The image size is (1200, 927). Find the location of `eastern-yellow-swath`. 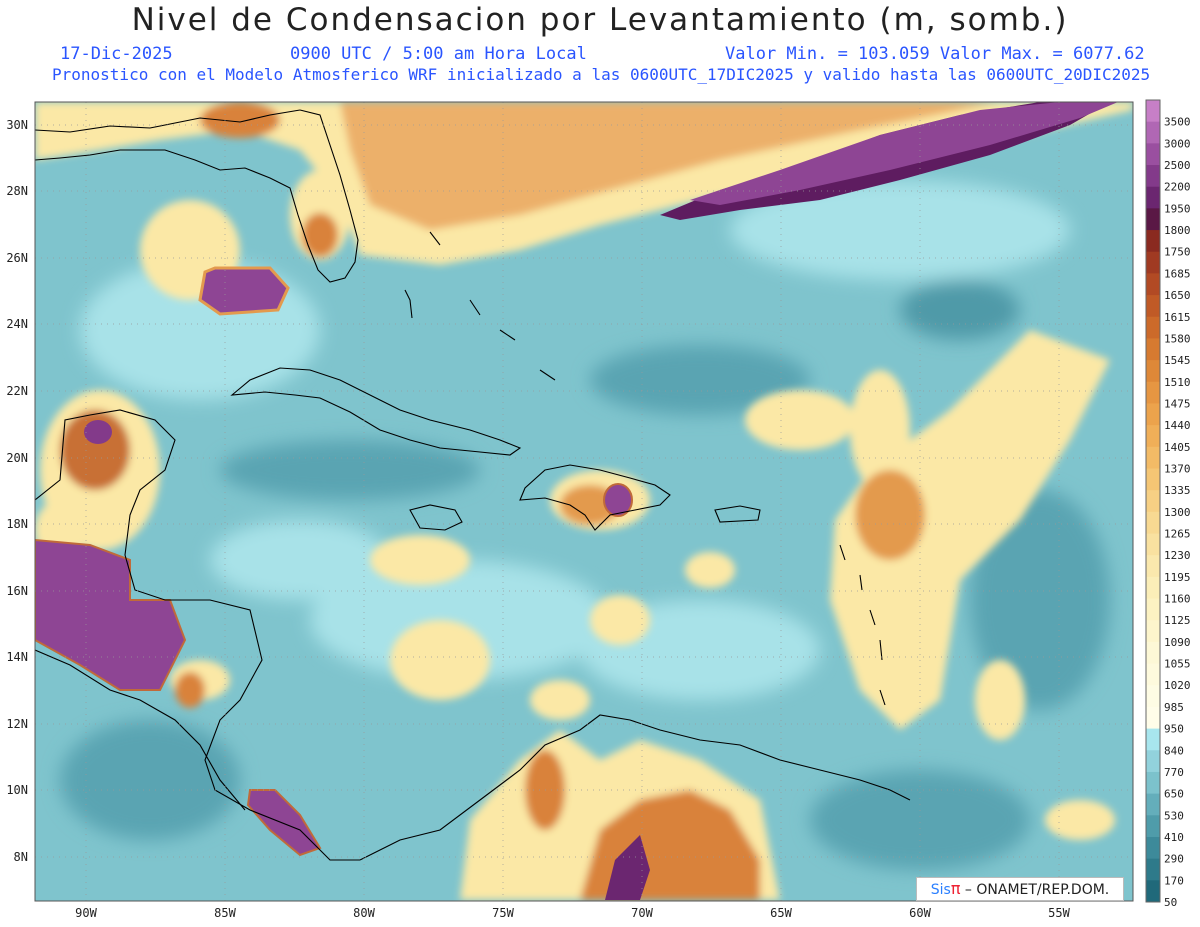

eastern-yellow-swath is located at coordinates (970, 530).